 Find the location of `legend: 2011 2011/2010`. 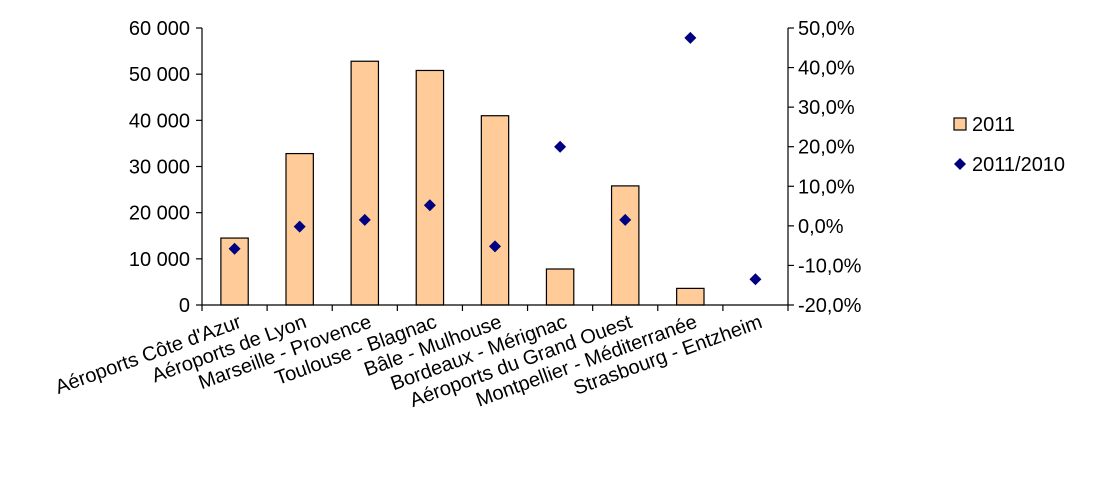

legend: 2011 2011/2010 is located at coordinates (1009, 145).